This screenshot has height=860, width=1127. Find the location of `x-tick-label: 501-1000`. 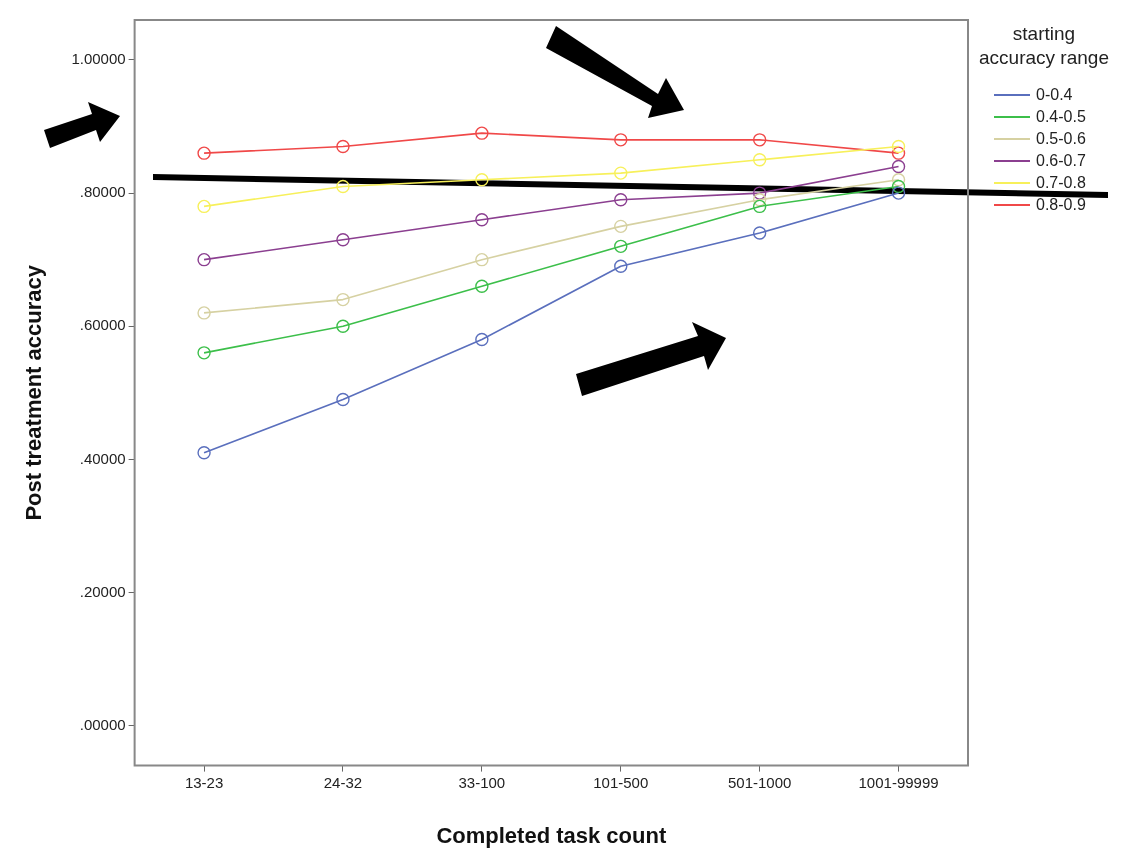

x-tick-label: 501-1000 is located at coordinates (759, 782).